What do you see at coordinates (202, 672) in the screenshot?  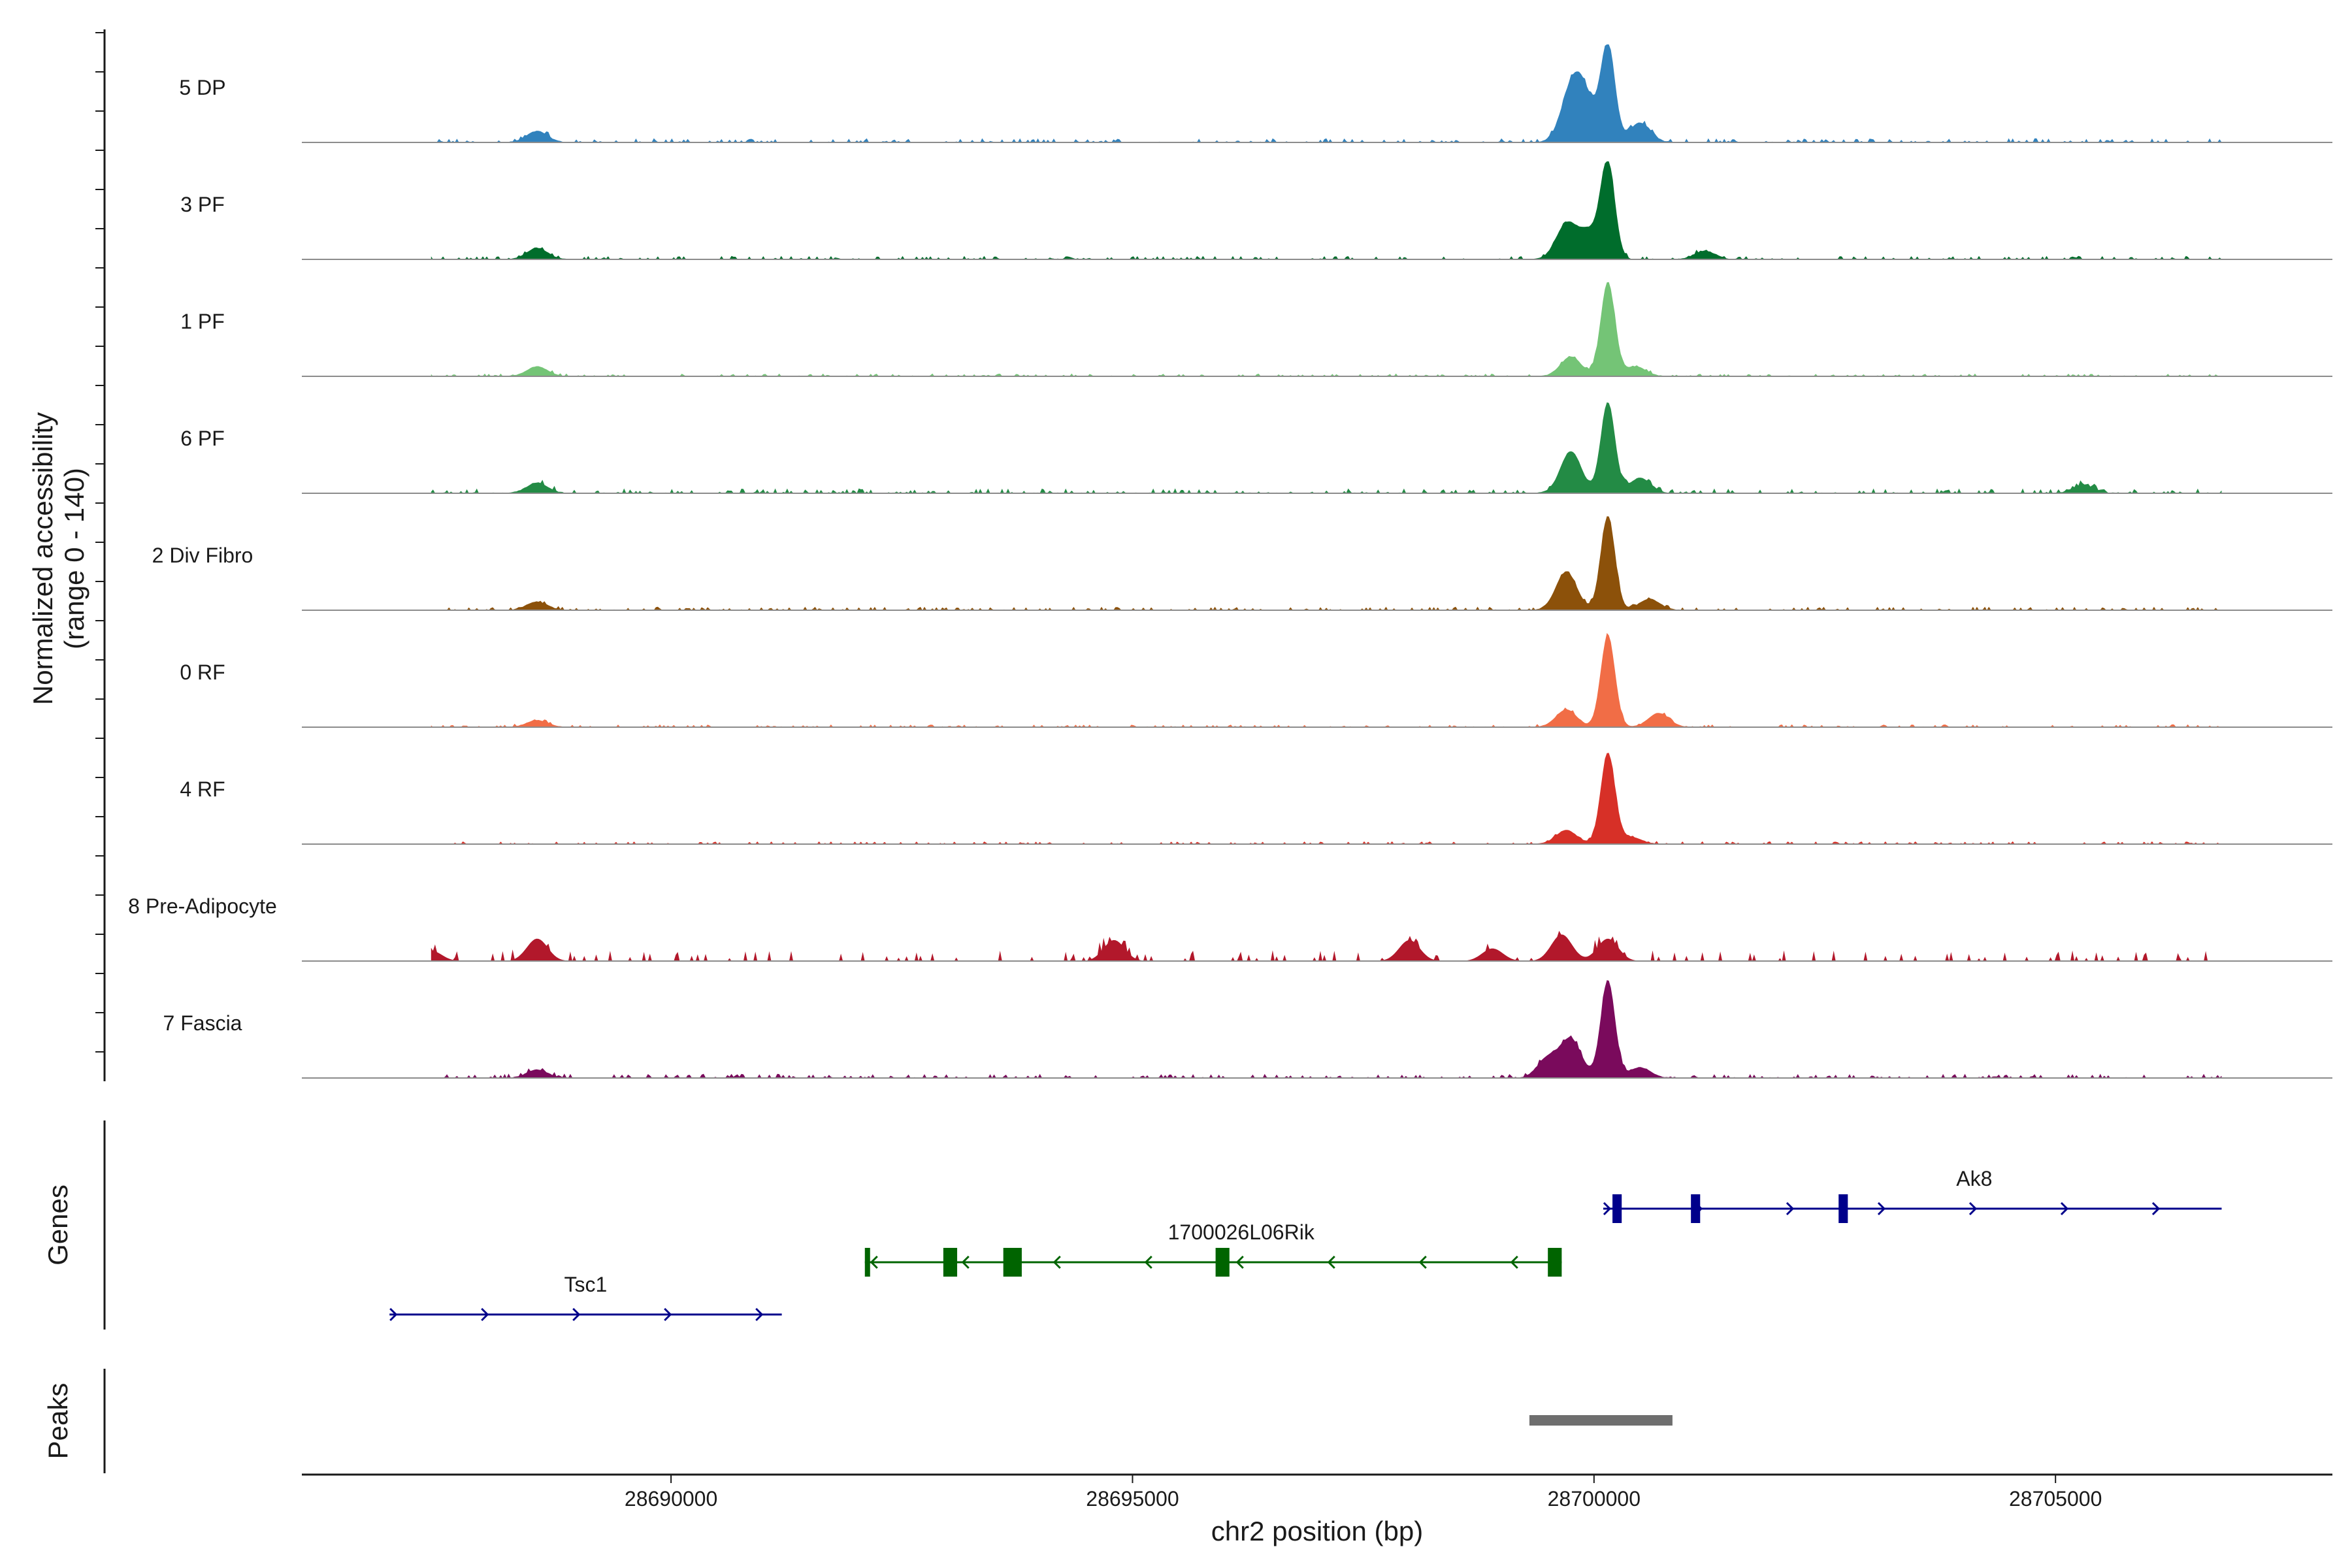 I see `track-label: 0 RF` at bounding box center [202, 672].